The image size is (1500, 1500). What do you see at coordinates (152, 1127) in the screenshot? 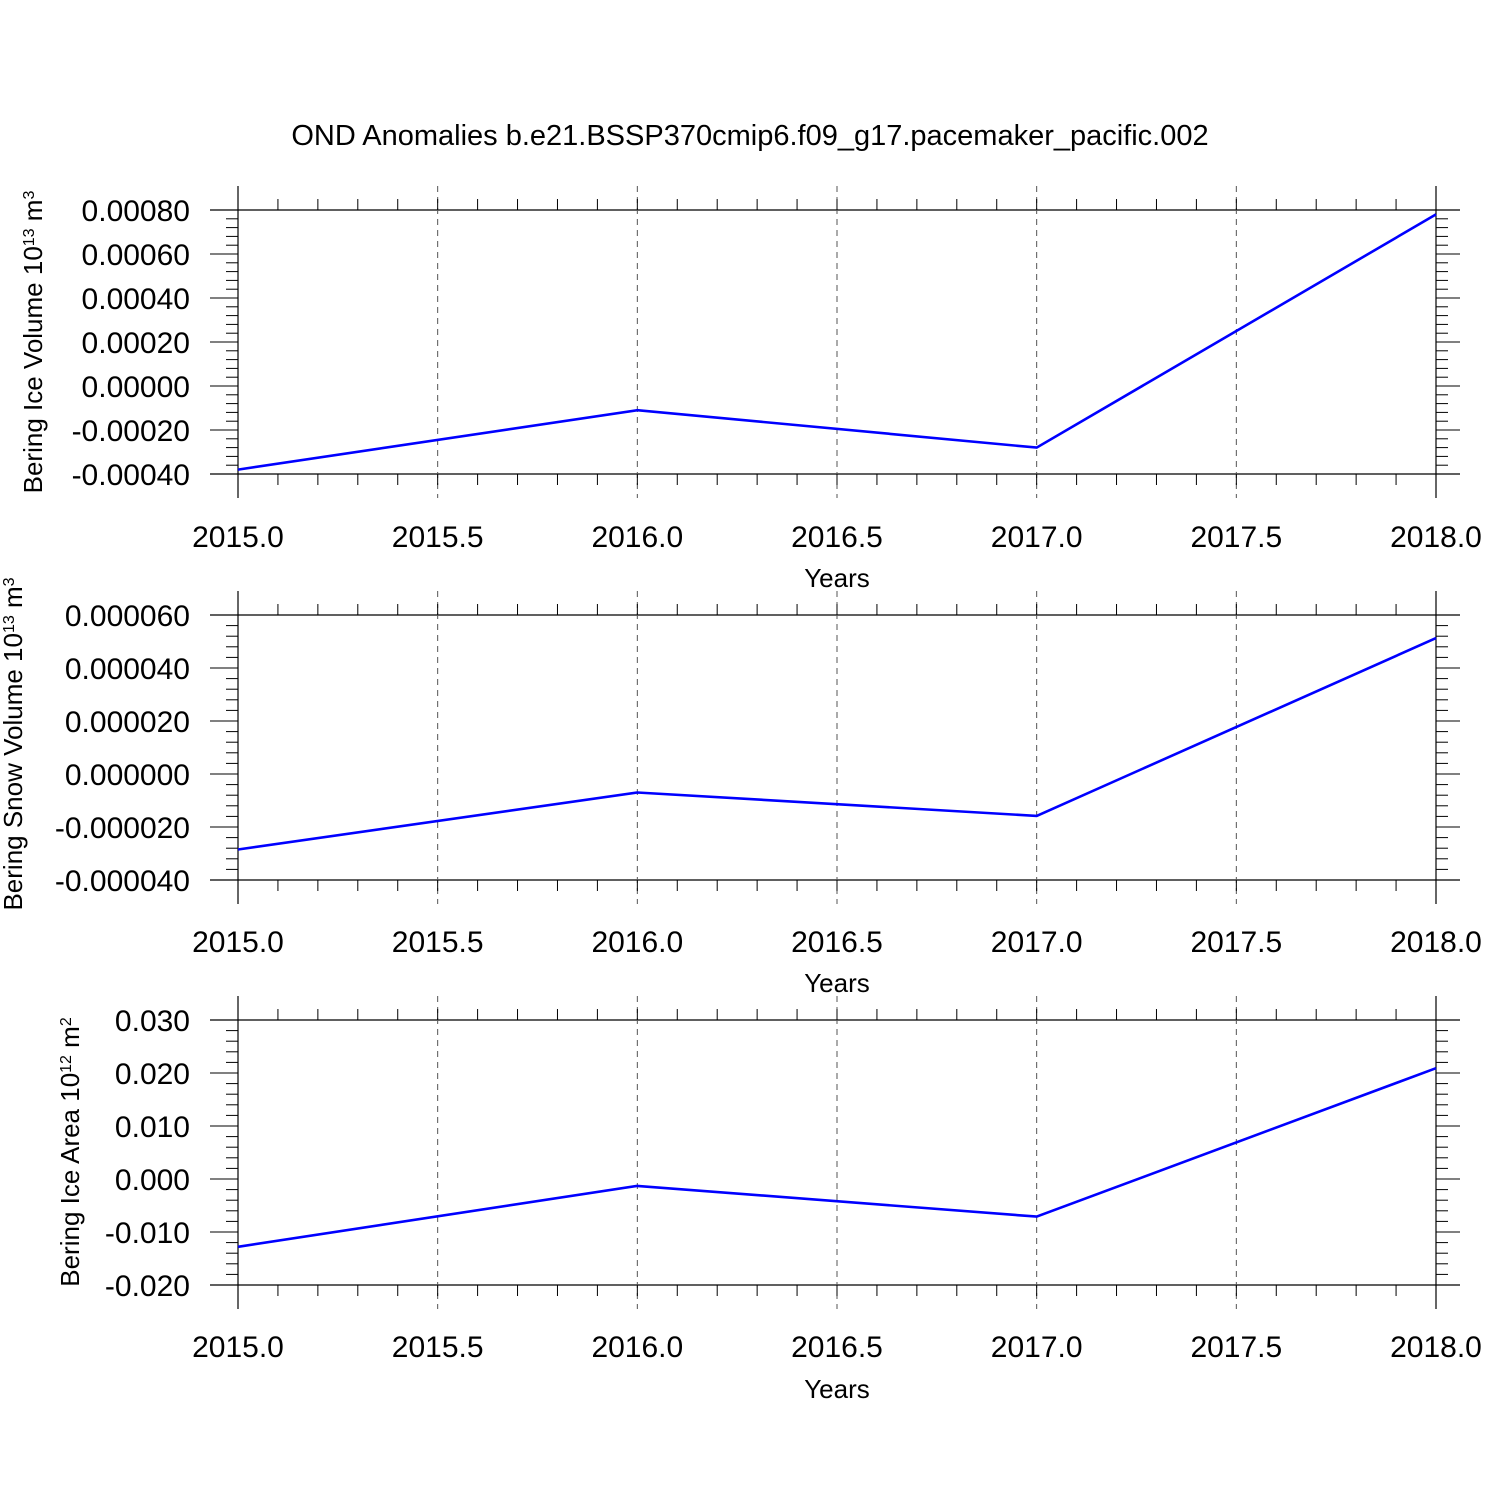
I see `y-tick-label: 0.010` at bounding box center [152, 1127].